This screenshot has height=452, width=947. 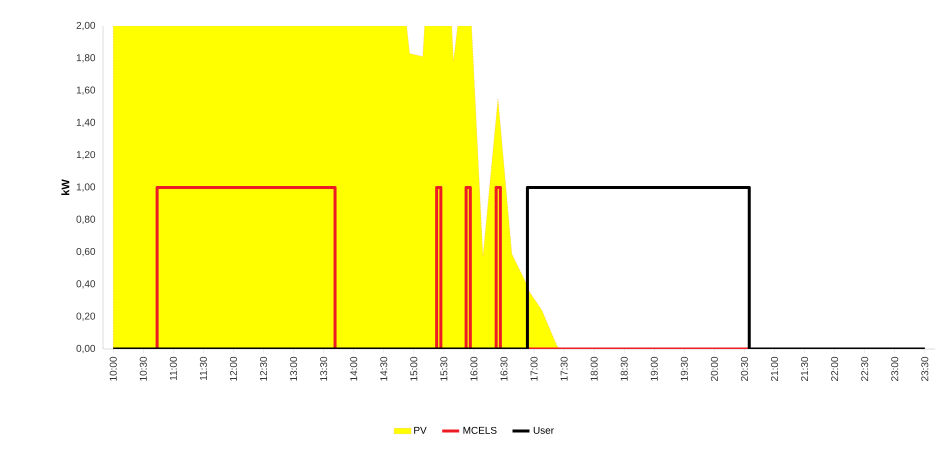 I want to click on y-tick-label: 1,20, so click(x=86, y=155).